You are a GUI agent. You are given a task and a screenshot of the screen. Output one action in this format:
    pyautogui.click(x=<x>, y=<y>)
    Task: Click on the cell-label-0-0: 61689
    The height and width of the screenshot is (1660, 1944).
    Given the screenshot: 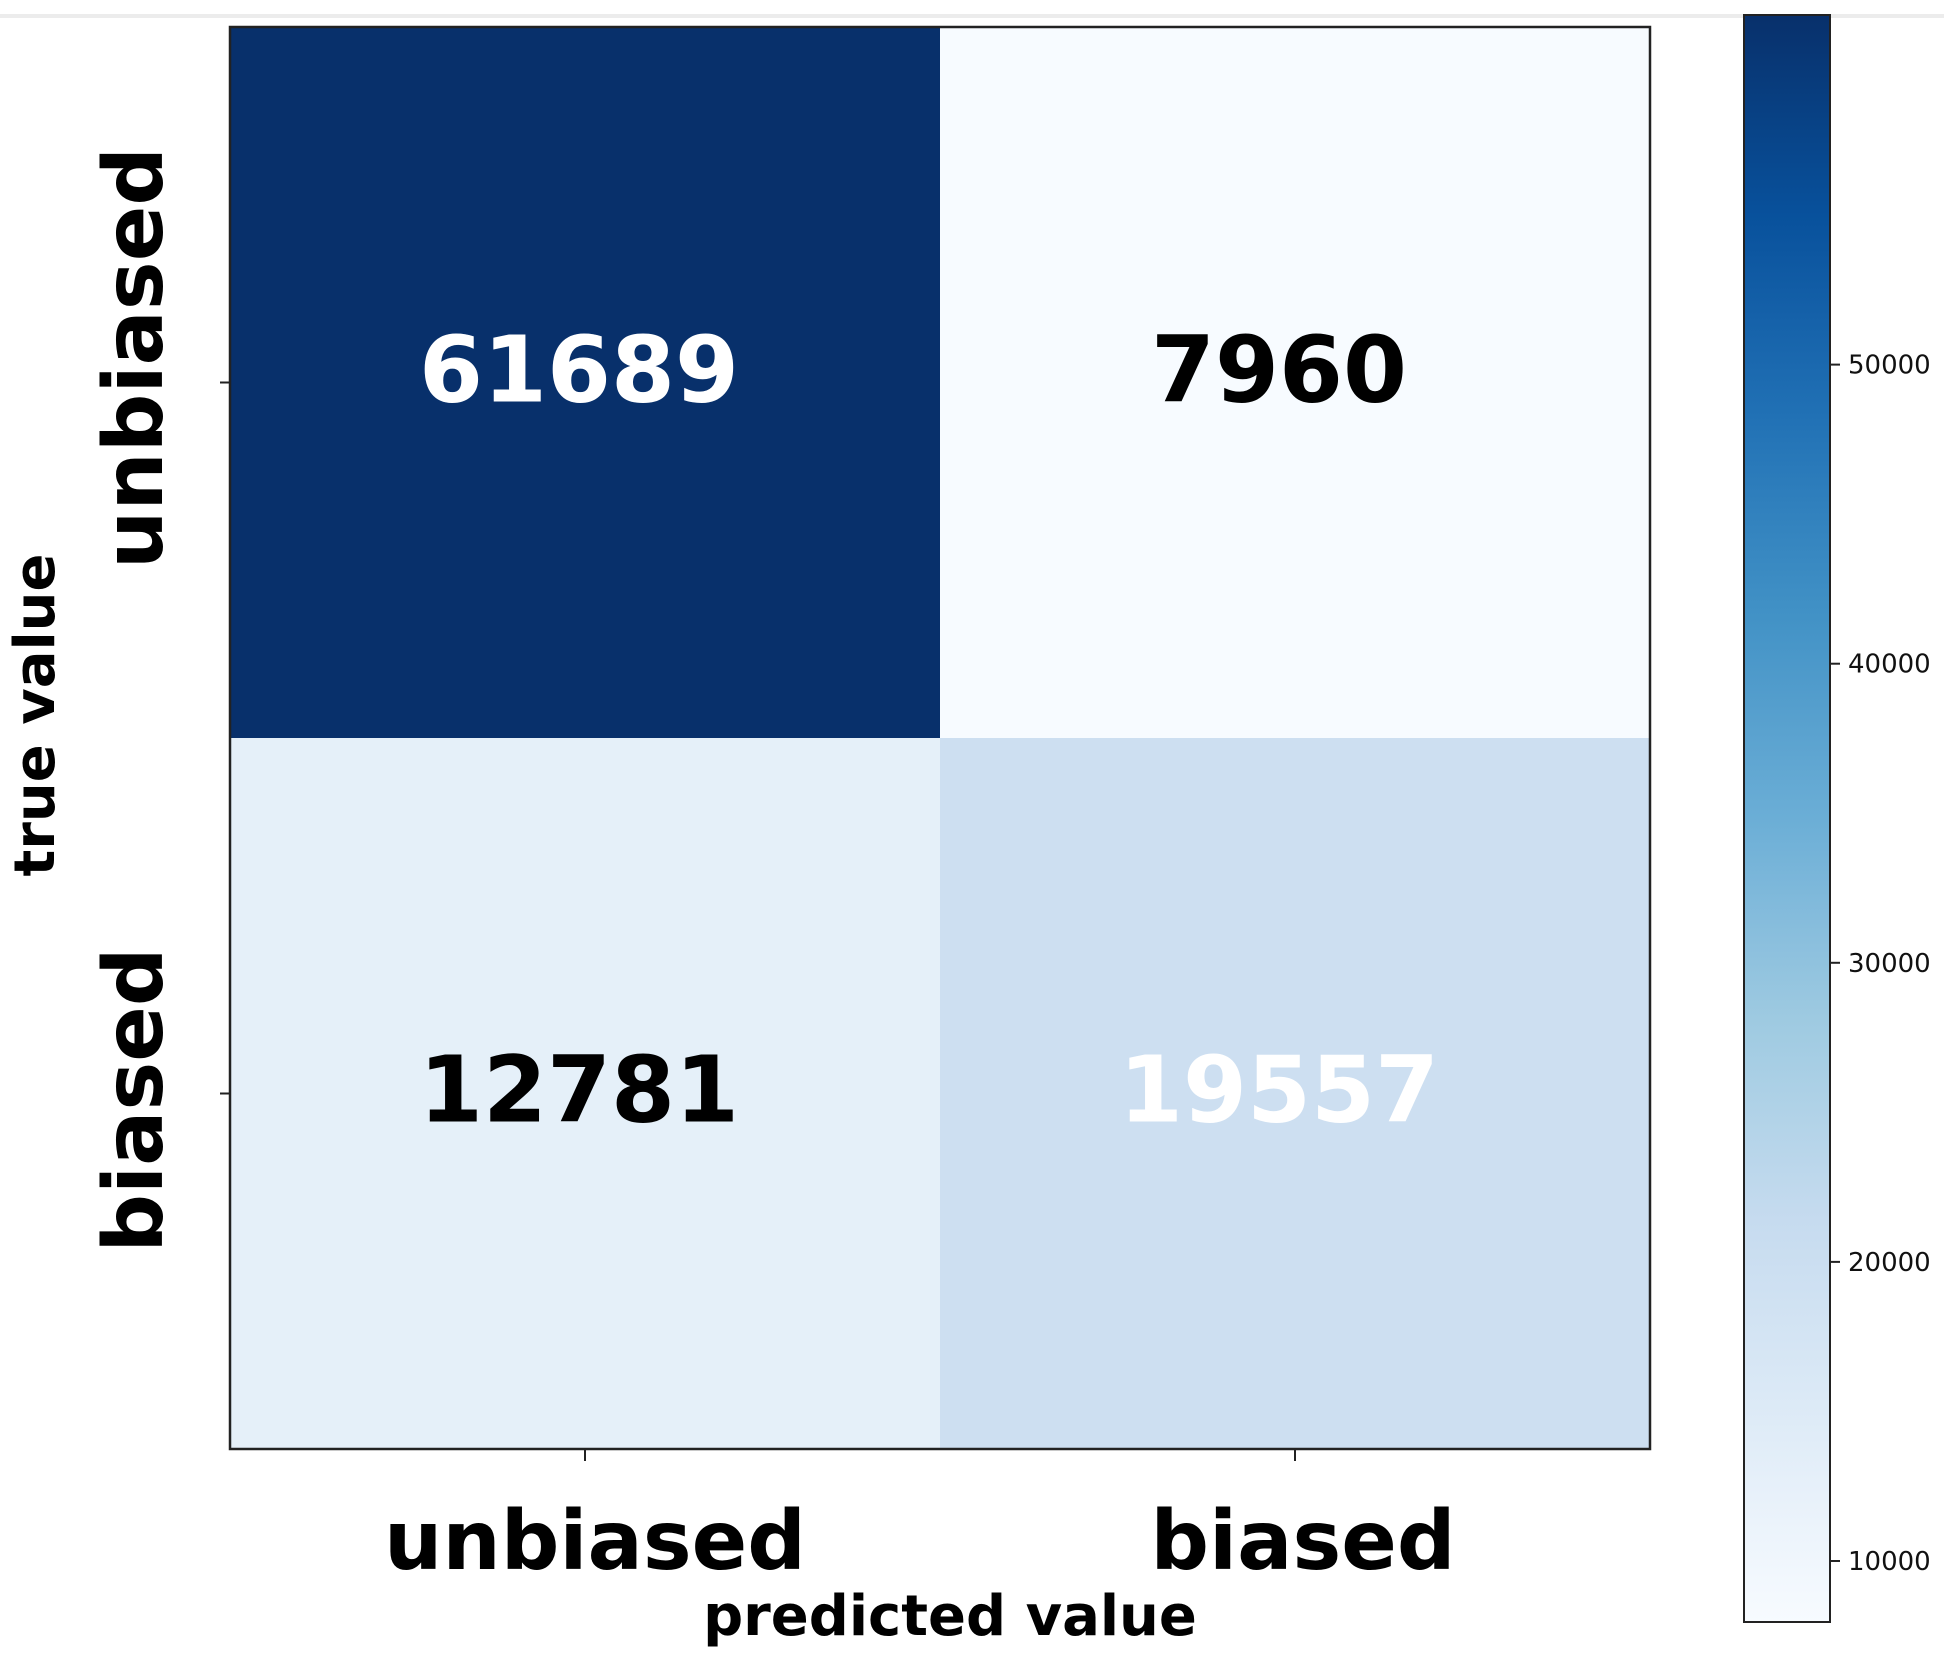 What is the action you would take?
    pyautogui.click(x=579, y=370)
    